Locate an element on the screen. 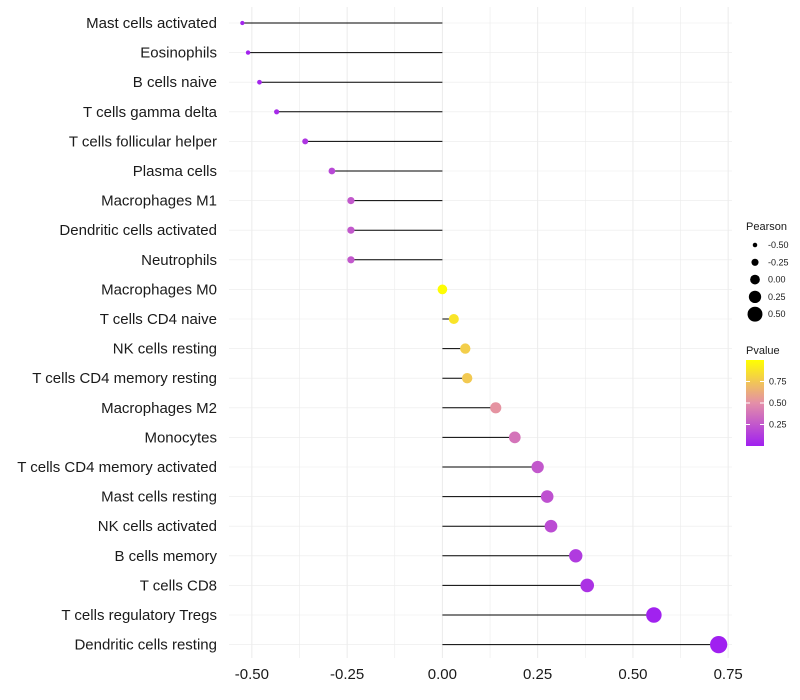 This screenshot has height=700, width=800. category-label: Macrophages M0 is located at coordinates (159, 289).